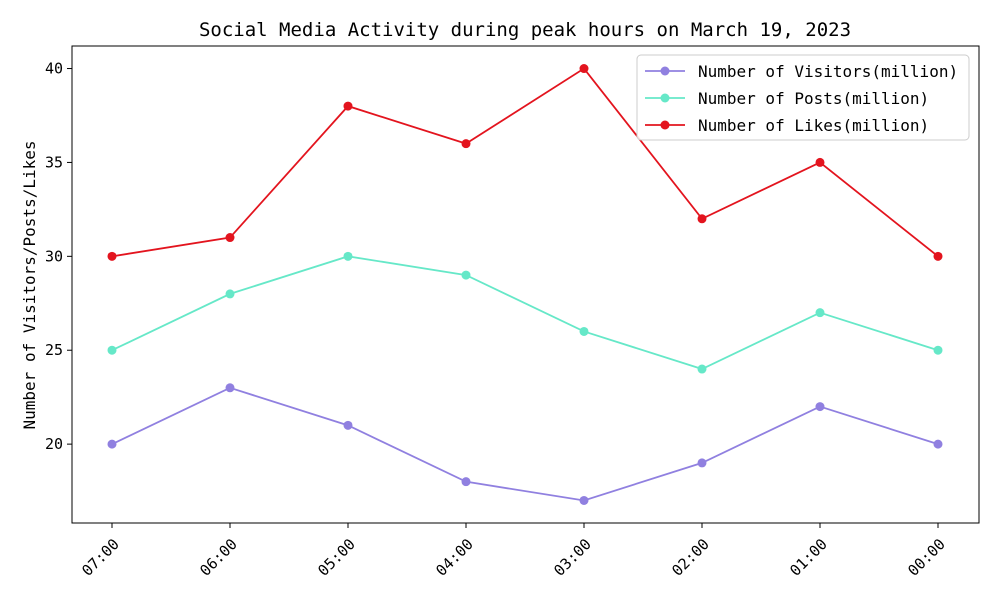 The image size is (1000, 600). I want to click on legend-entry-label: Number of Likes(million), so click(813, 125).